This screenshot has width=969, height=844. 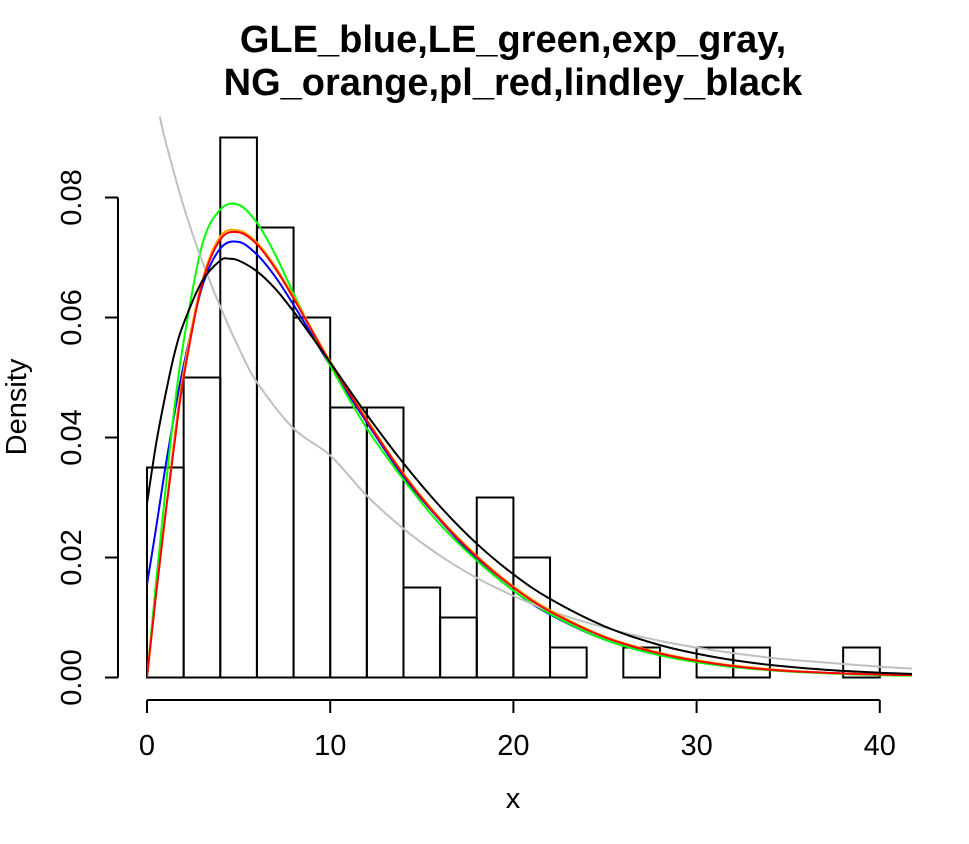 What do you see at coordinates (513, 40) in the screenshot?
I see `chart-title-line-1: GLE_blue,LE_green,exp_gray,` at bounding box center [513, 40].